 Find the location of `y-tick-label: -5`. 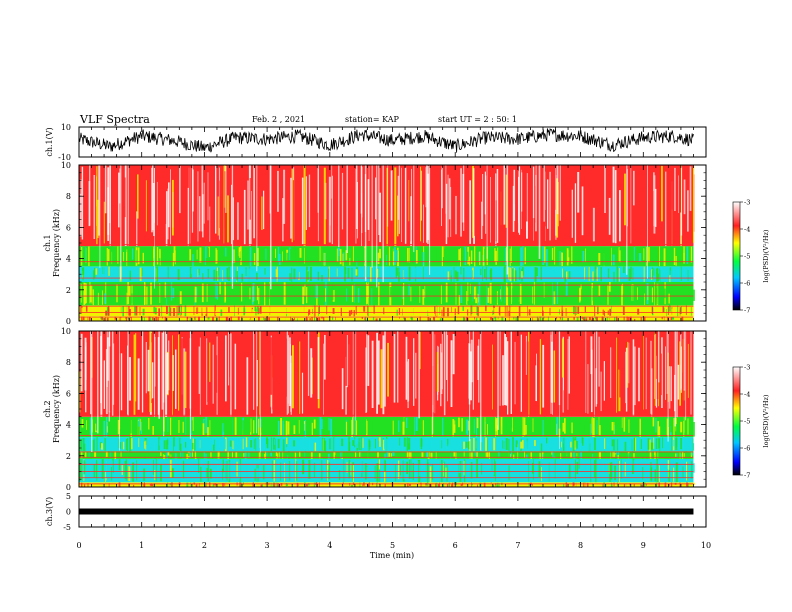

y-tick-label: -5 is located at coordinates (67, 527).